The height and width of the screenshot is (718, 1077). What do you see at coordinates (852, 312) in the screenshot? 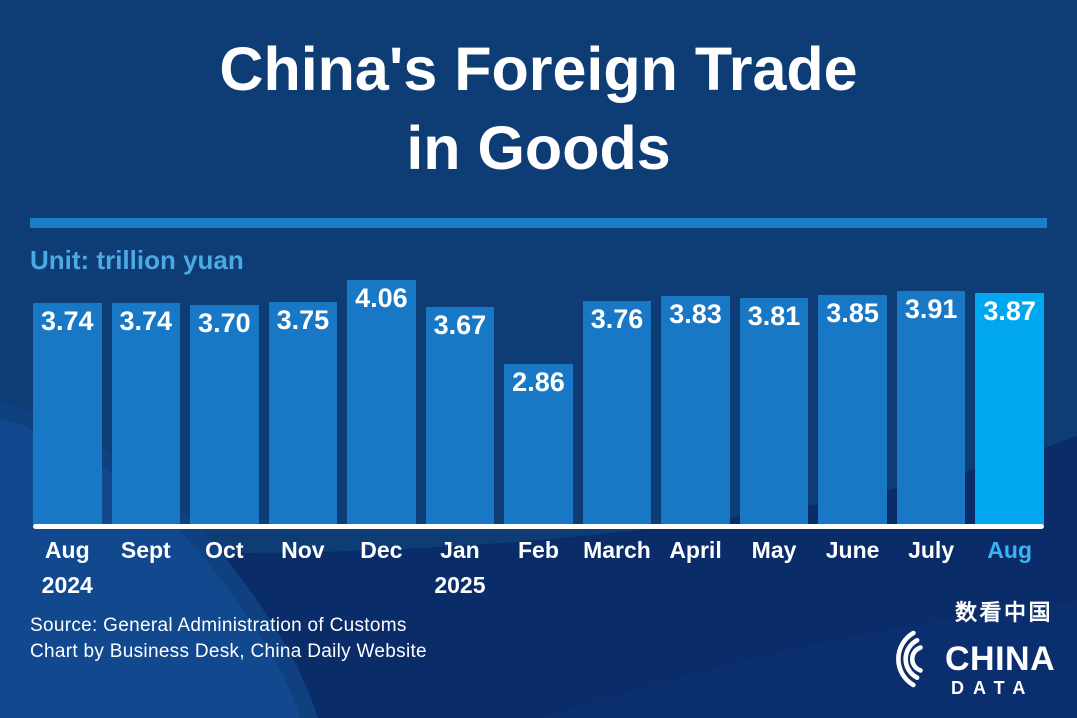
I see `bar-value-label: 3.85` at bounding box center [852, 312].